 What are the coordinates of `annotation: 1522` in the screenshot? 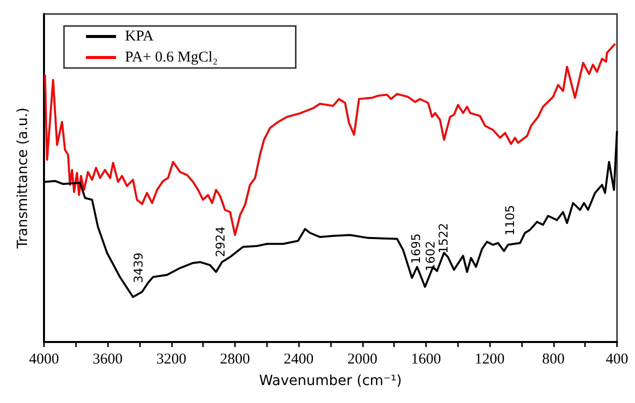 It's located at (443, 238).